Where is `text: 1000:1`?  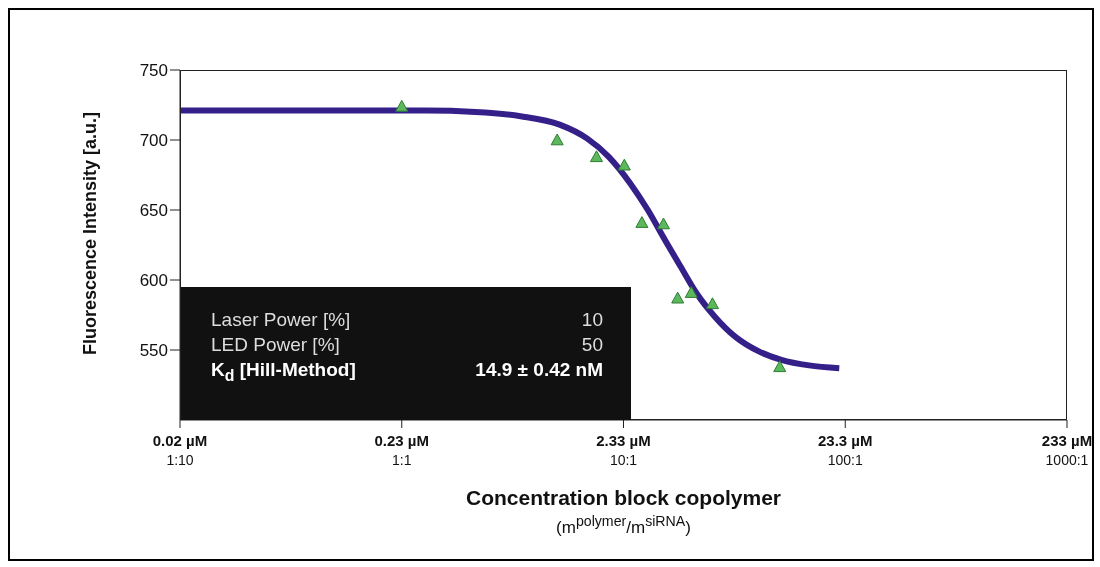 text: 1000:1 is located at coordinates (1067, 460).